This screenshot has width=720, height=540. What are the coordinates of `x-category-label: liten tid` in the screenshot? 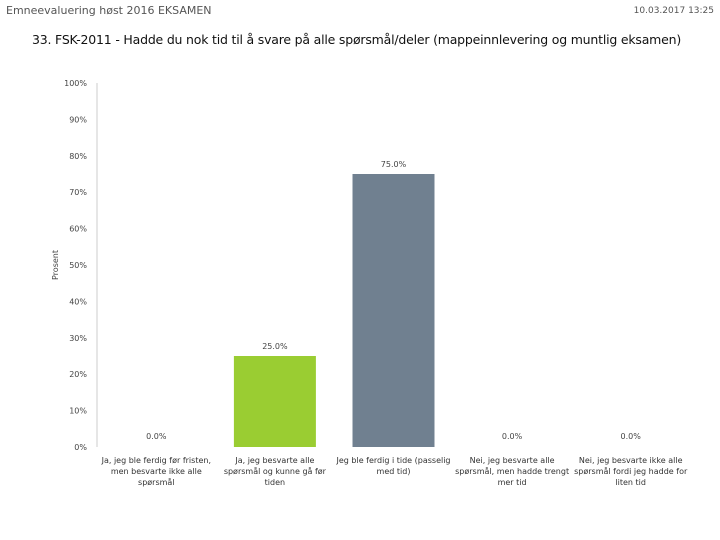 It's located at (630, 482).